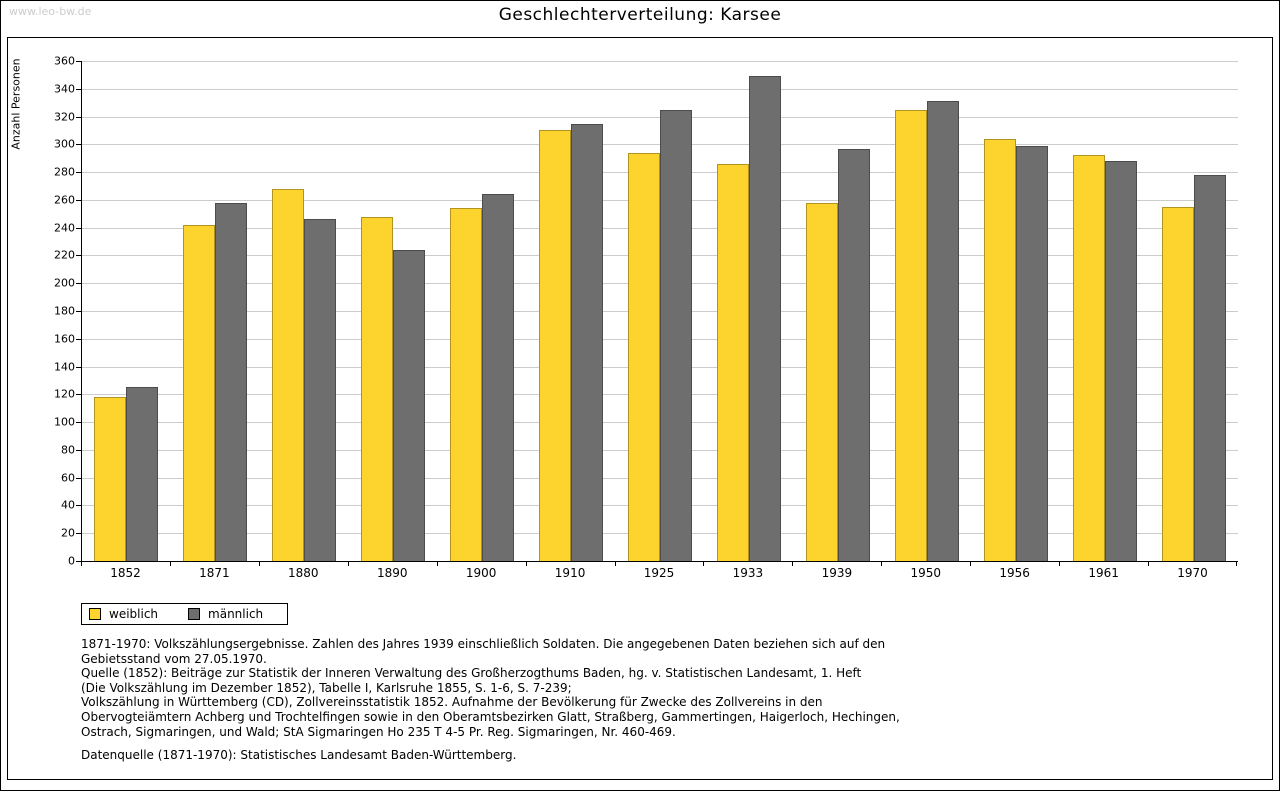 This screenshot has width=1280, height=791. I want to click on y-axis-tick-label: 300, so click(64, 144).